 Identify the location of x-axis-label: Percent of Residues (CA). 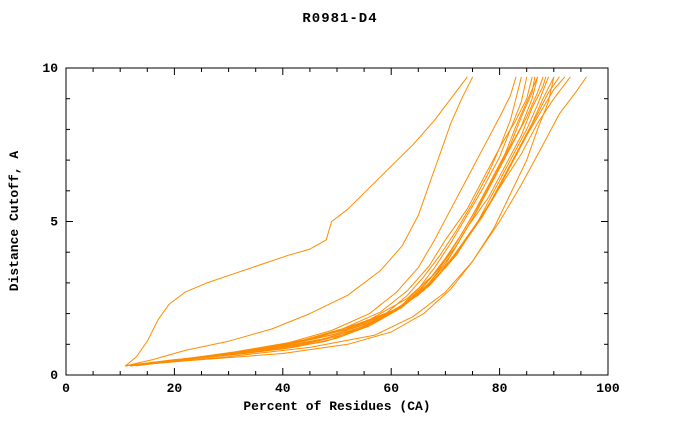
(336, 406).